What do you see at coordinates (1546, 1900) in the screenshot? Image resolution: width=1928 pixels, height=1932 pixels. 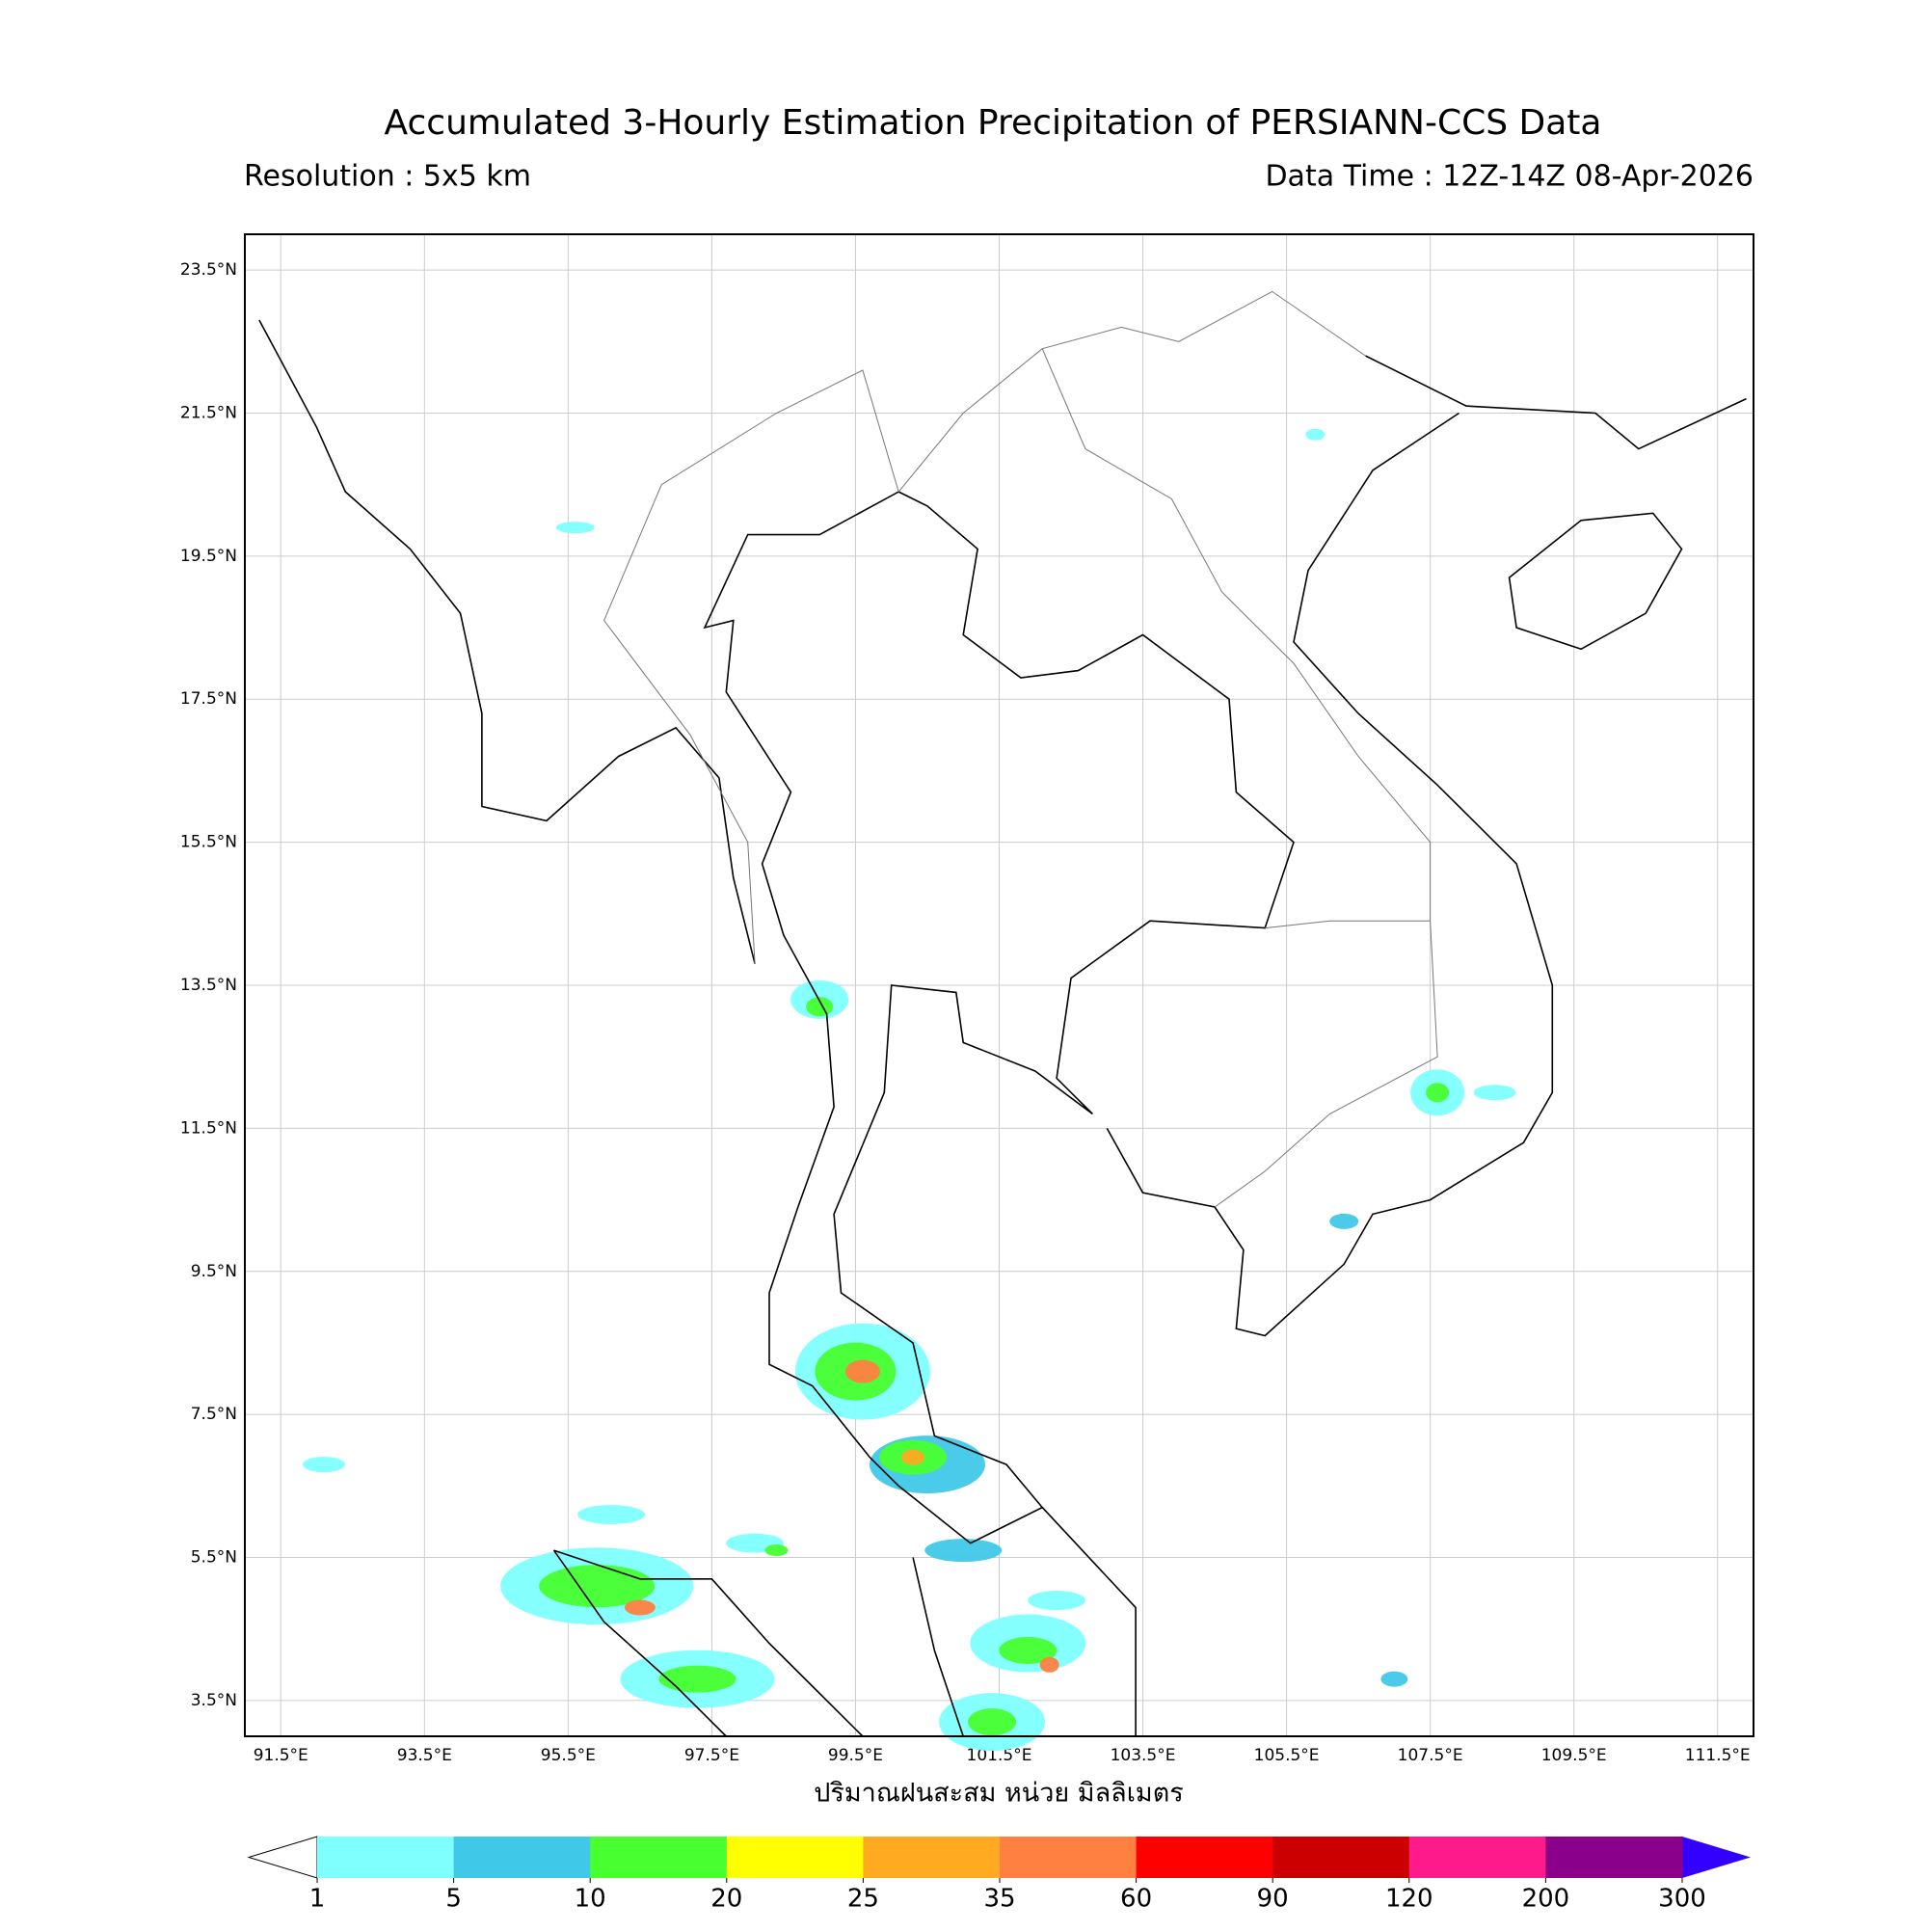 I see `colorbar-label: 200` at bounding box center [1546, 1900].